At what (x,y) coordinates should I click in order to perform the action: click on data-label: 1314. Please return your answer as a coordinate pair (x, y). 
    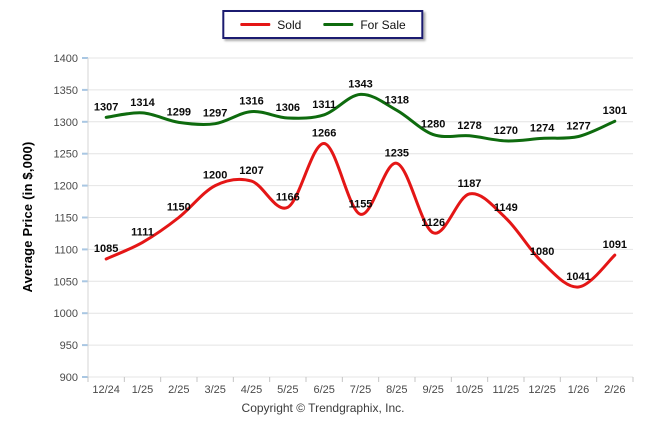
    Looking at the image, I should click on (142, 103).